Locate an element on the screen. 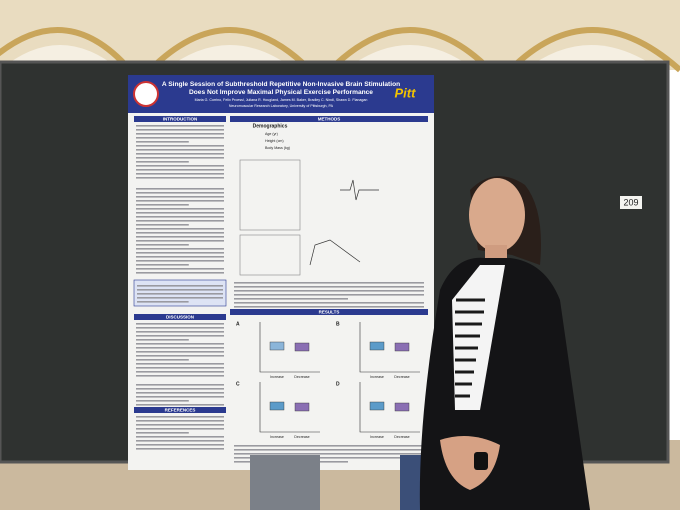 This screenshot has height=510, width=680. section-title: RESULTS is located at coordinates (329, 311).